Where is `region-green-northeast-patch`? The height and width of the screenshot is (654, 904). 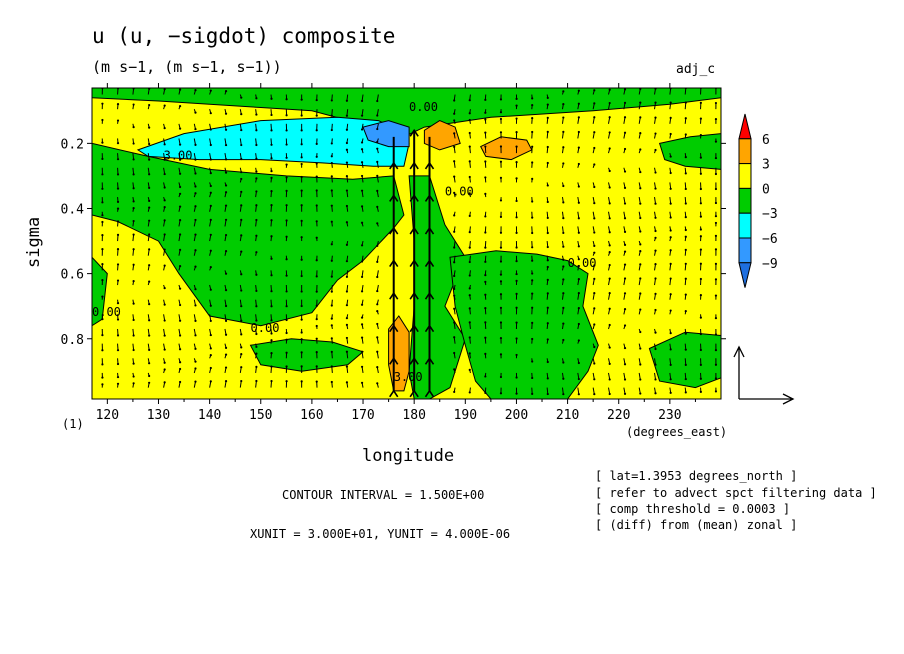
region-green-northeast-patch is located at coordinates (689, 151).